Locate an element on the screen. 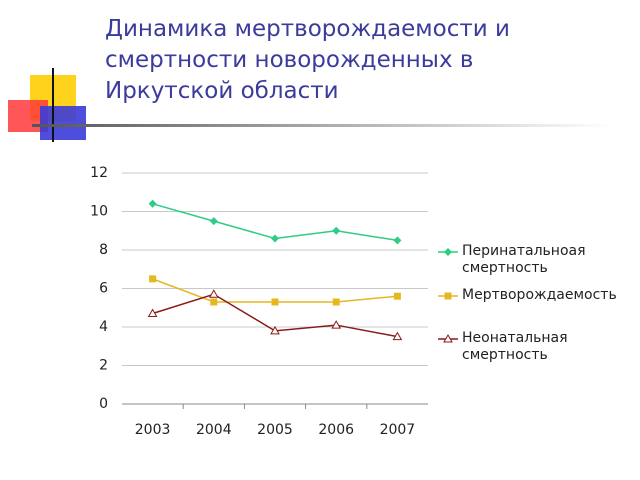  x-tick-label: 2003 is located at coordinates (153, 430).